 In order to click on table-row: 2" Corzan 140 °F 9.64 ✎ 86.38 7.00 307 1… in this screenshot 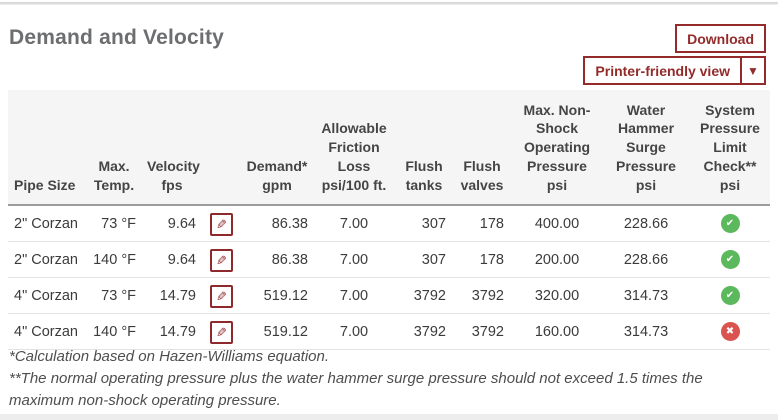, I will do `click(389, 259)`.